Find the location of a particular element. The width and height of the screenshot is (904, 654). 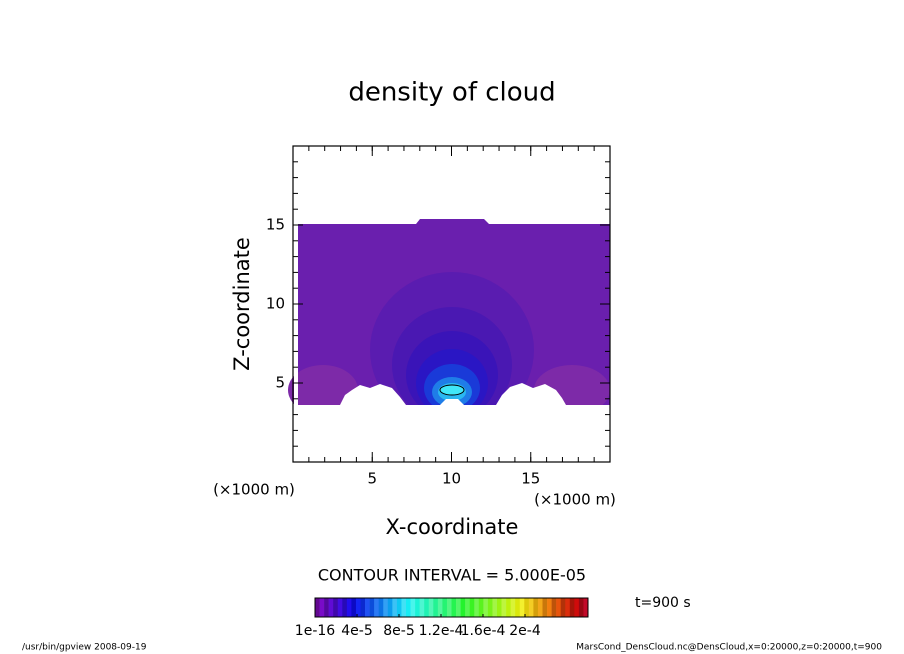

x-tick-label: 15 is located at coordinates (530, 479).